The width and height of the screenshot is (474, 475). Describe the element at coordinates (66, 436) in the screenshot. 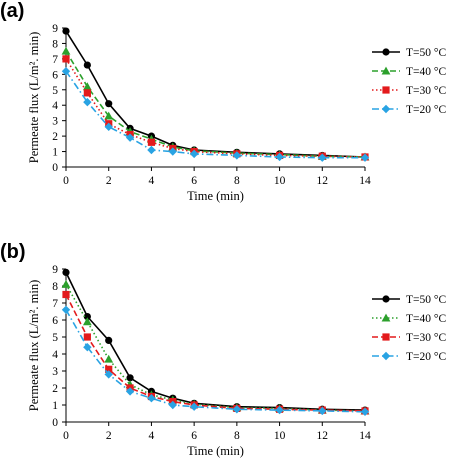

I see `x-tick-label: 0` at that location.